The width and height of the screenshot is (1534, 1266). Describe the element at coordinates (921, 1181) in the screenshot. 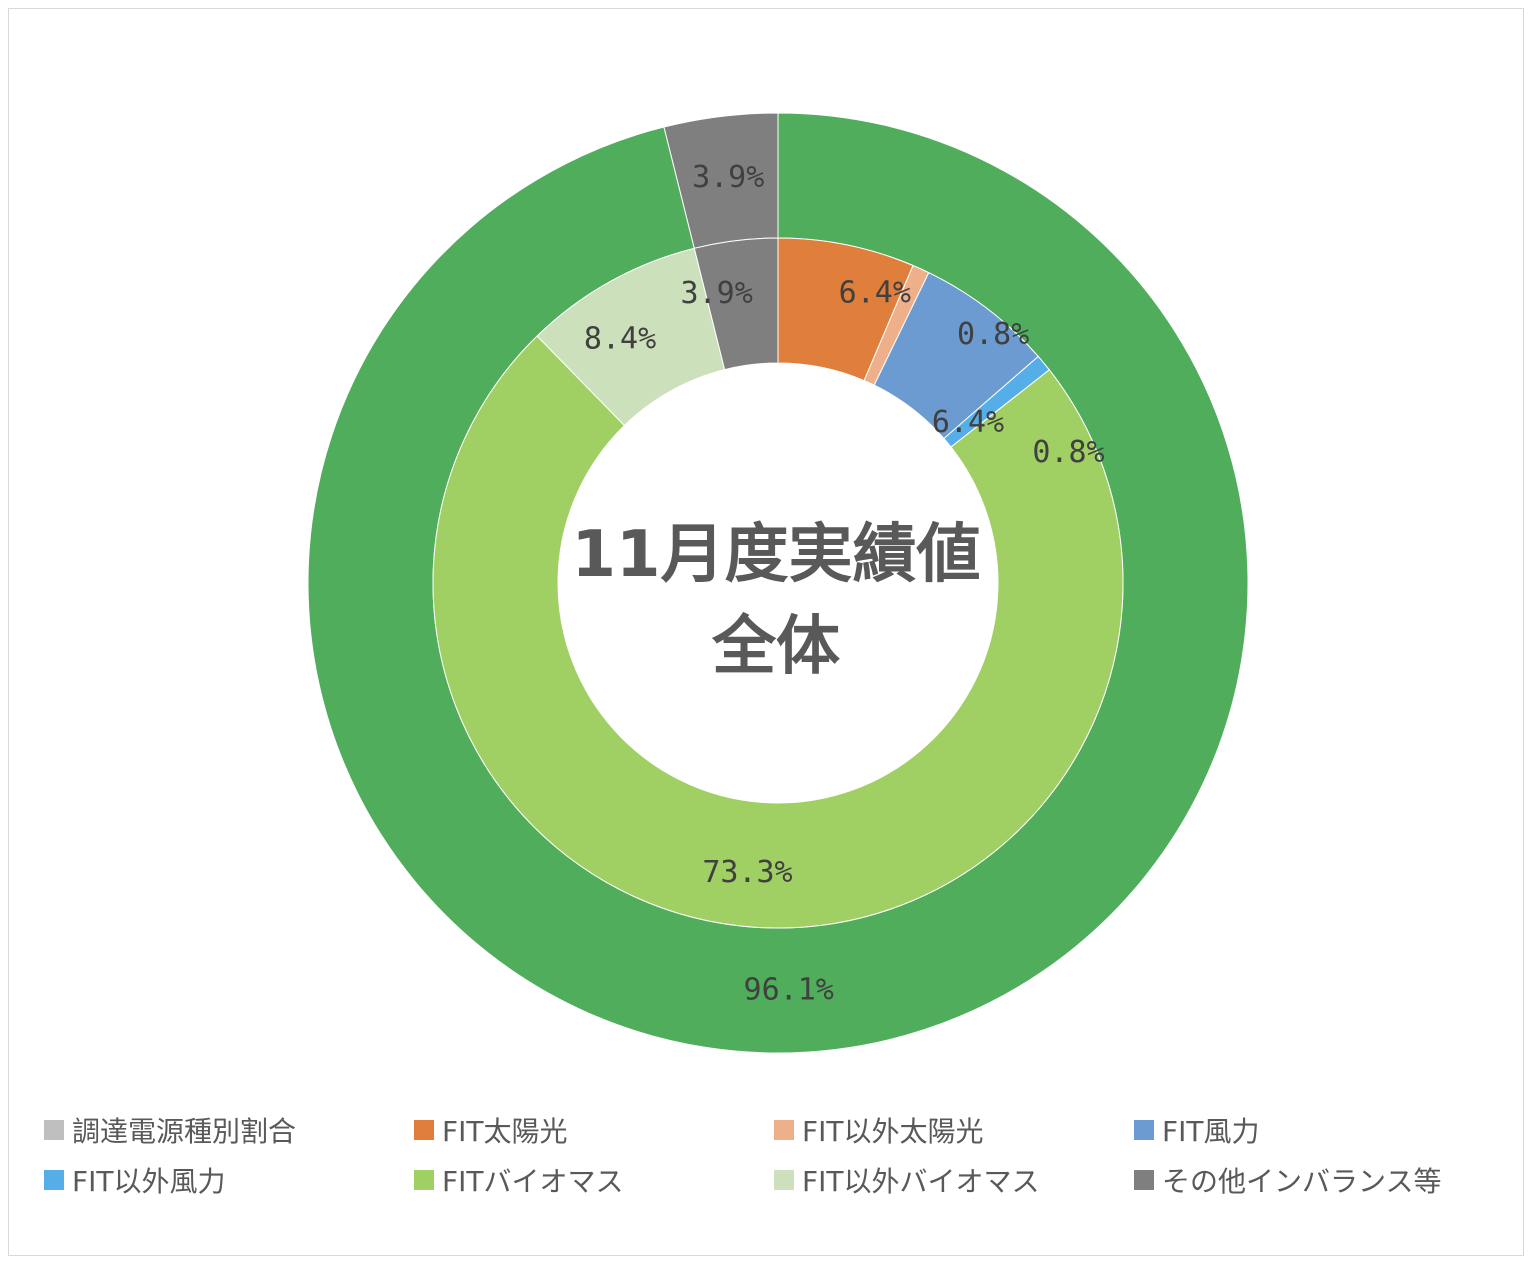

I see `legend-label: FIT以外バイオマス` at that location.